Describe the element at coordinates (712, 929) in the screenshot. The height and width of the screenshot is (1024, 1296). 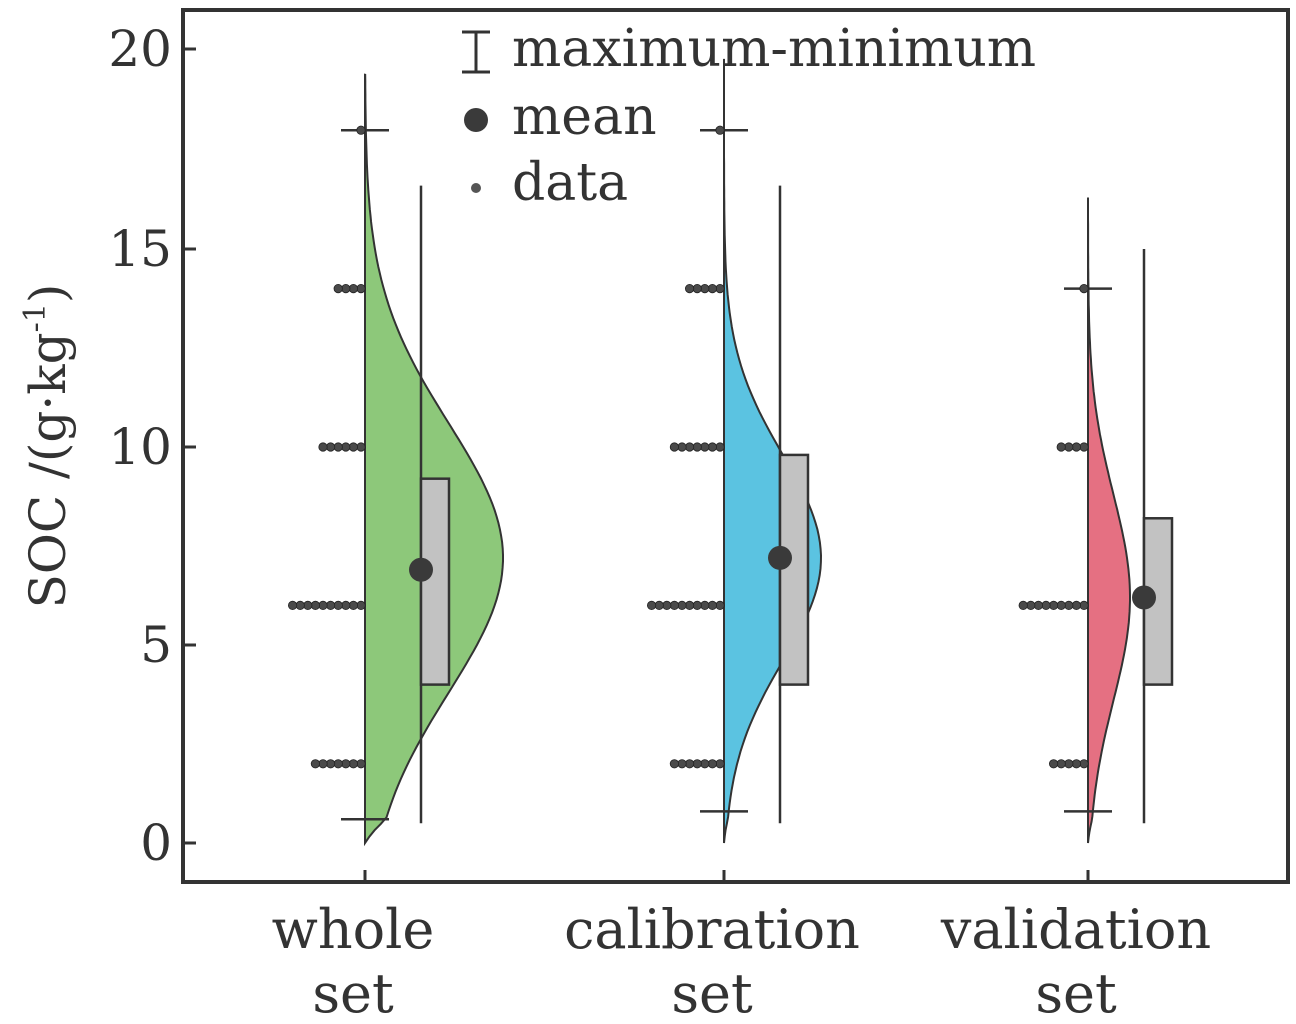
I see `x-tick-label-line: calibration` at that location.